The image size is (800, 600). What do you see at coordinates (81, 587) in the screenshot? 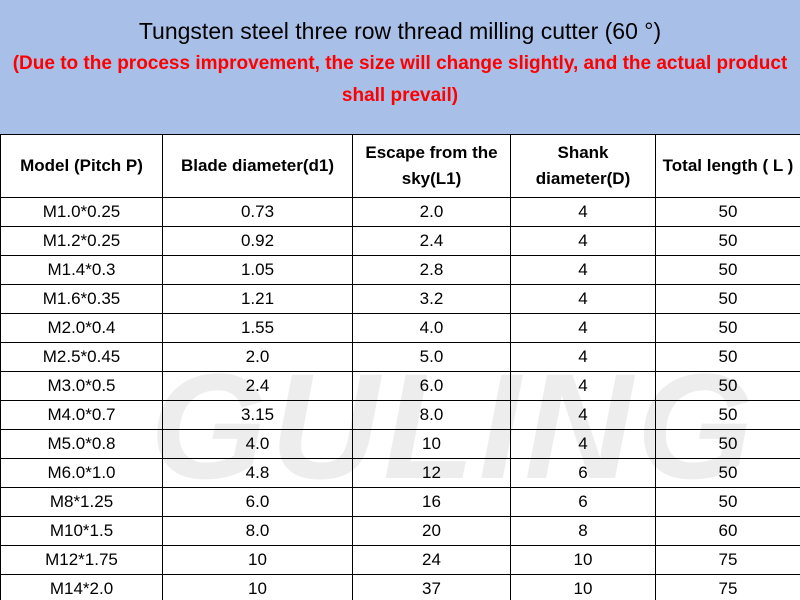
I see `table-cell: M14*2.0` at bounding box center [81, 587].